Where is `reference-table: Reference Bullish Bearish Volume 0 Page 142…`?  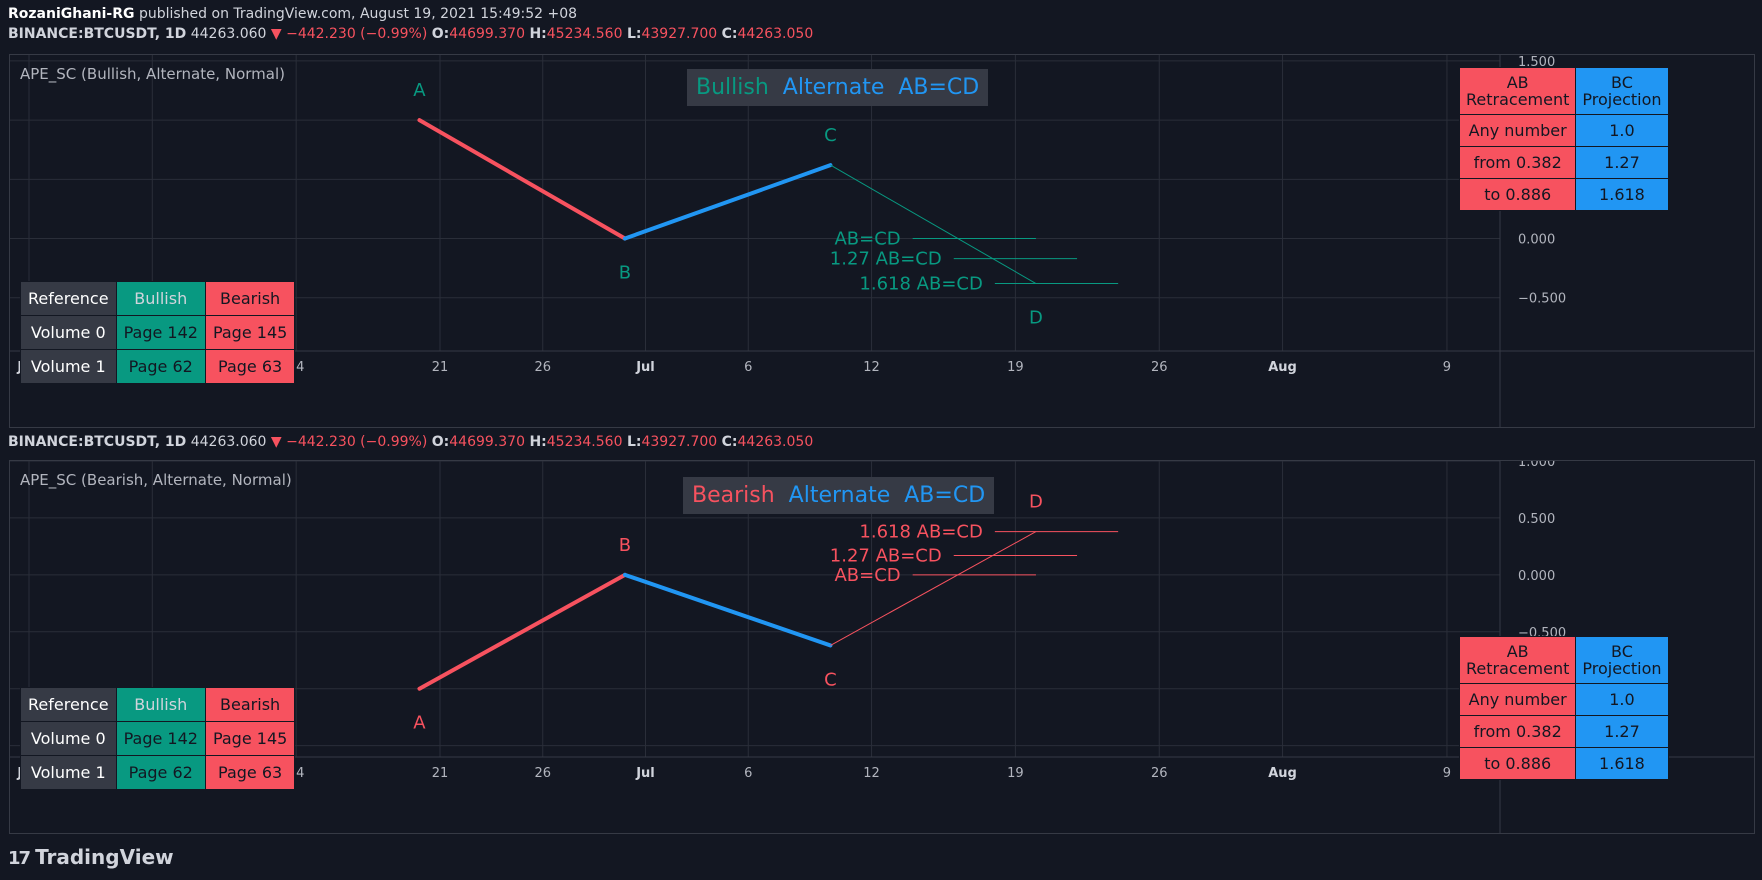
reference-table: Reference Bullish Bearish Volume 0 Page 142… is located at coordinates (158, 332).